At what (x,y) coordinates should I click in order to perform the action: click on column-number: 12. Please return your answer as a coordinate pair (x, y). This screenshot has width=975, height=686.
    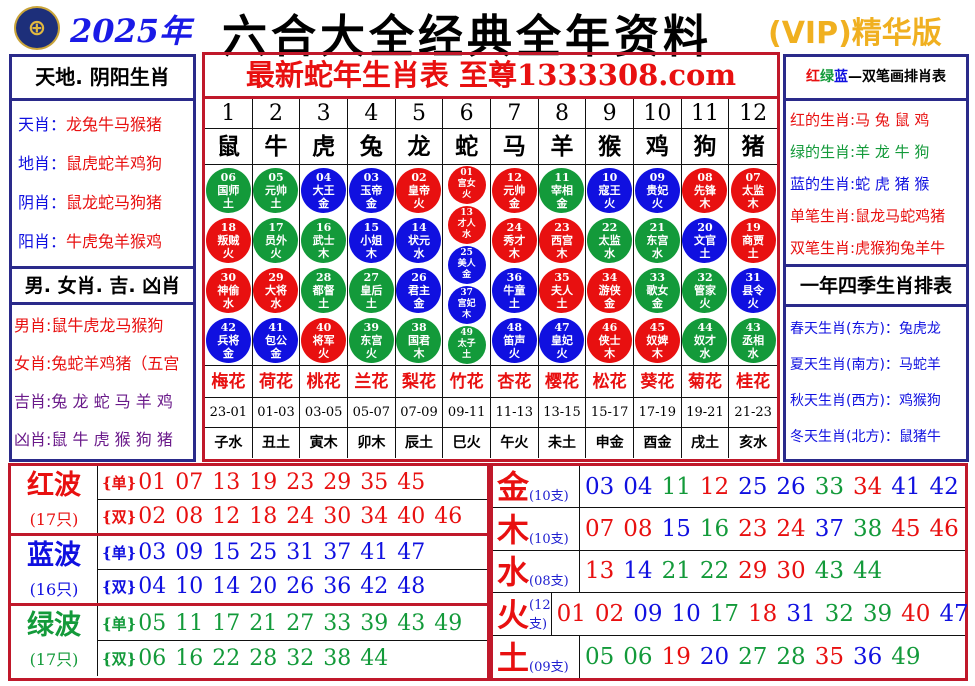
    Looking at the image, I should click on (753, 113).